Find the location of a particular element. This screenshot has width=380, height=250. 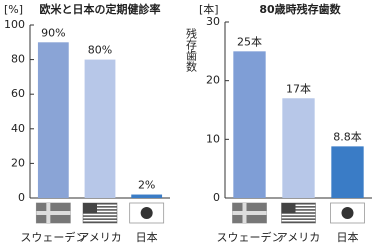

y-tick-label: 40 is located at coordinates (18, 128).